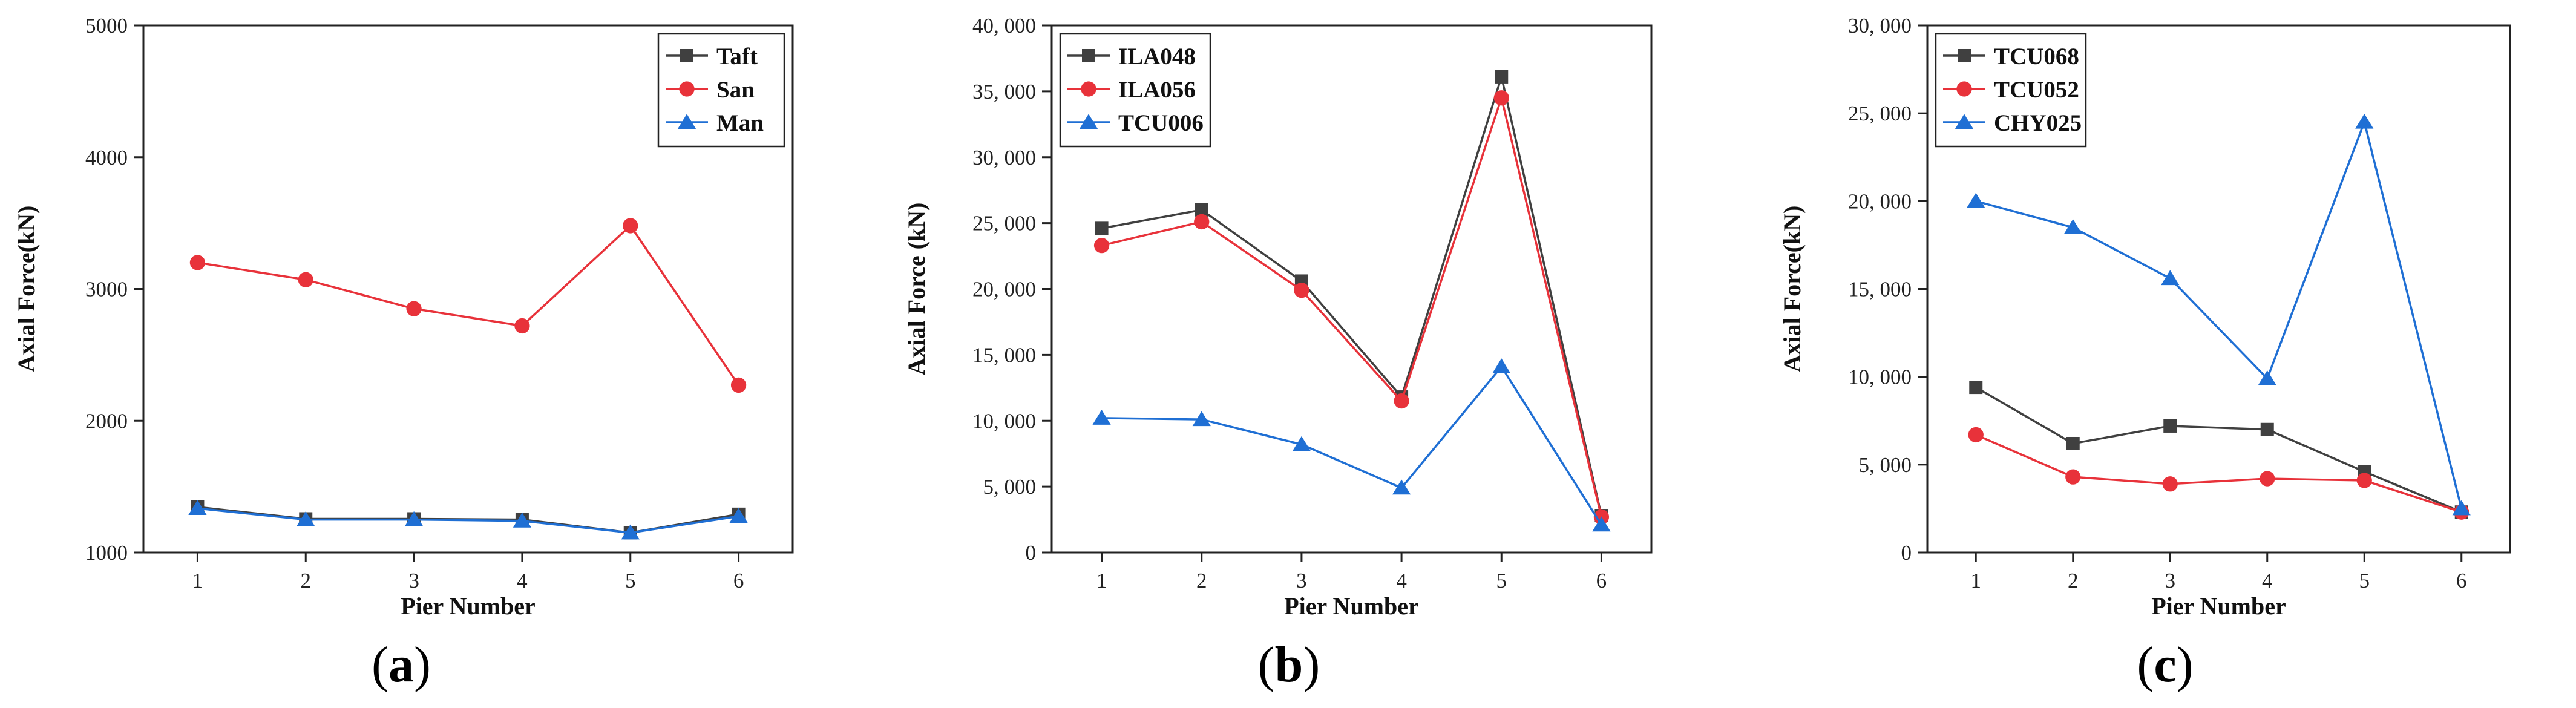 The height and width of the screenshot is (708, 2576). Describe the element at coordinates (106, 289) in the screenshot. I see `y-tick-label-a-2: 3000` at that location.